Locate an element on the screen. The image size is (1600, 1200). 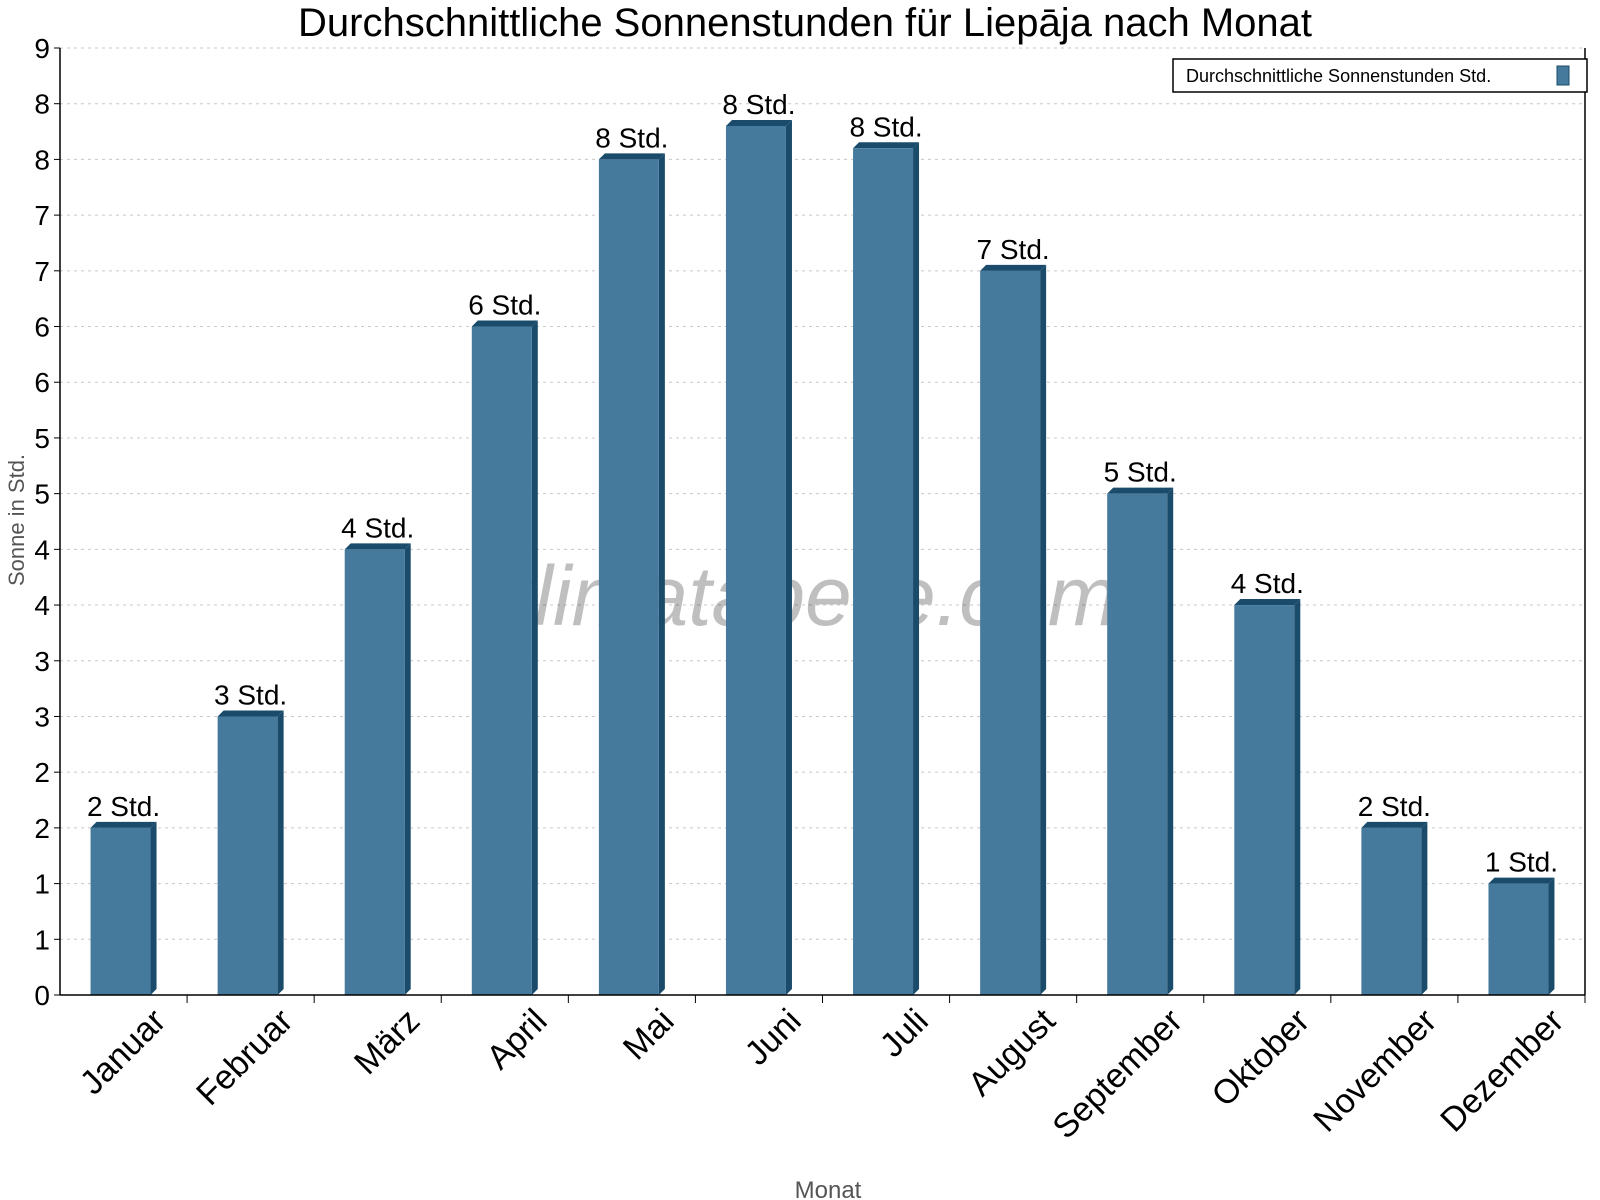
x-tick-label: Juli is located at coordinates (904, 1033).